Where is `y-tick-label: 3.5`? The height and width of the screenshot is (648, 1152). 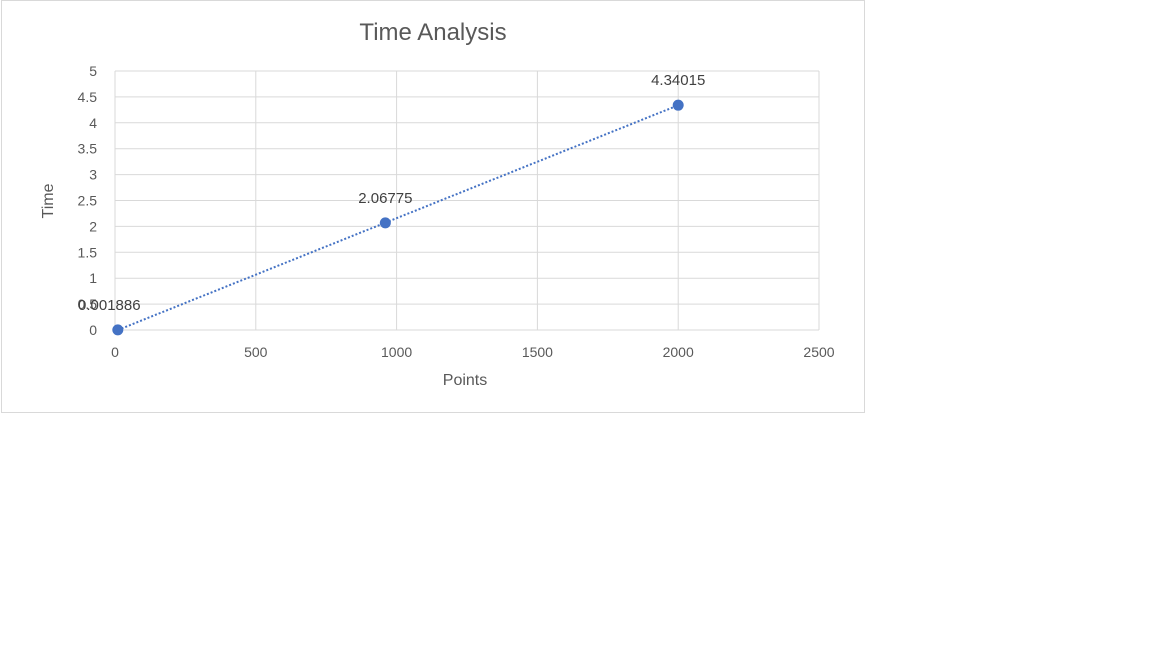
y-tick-label: 3.5 is located at coordinates (88, 149).